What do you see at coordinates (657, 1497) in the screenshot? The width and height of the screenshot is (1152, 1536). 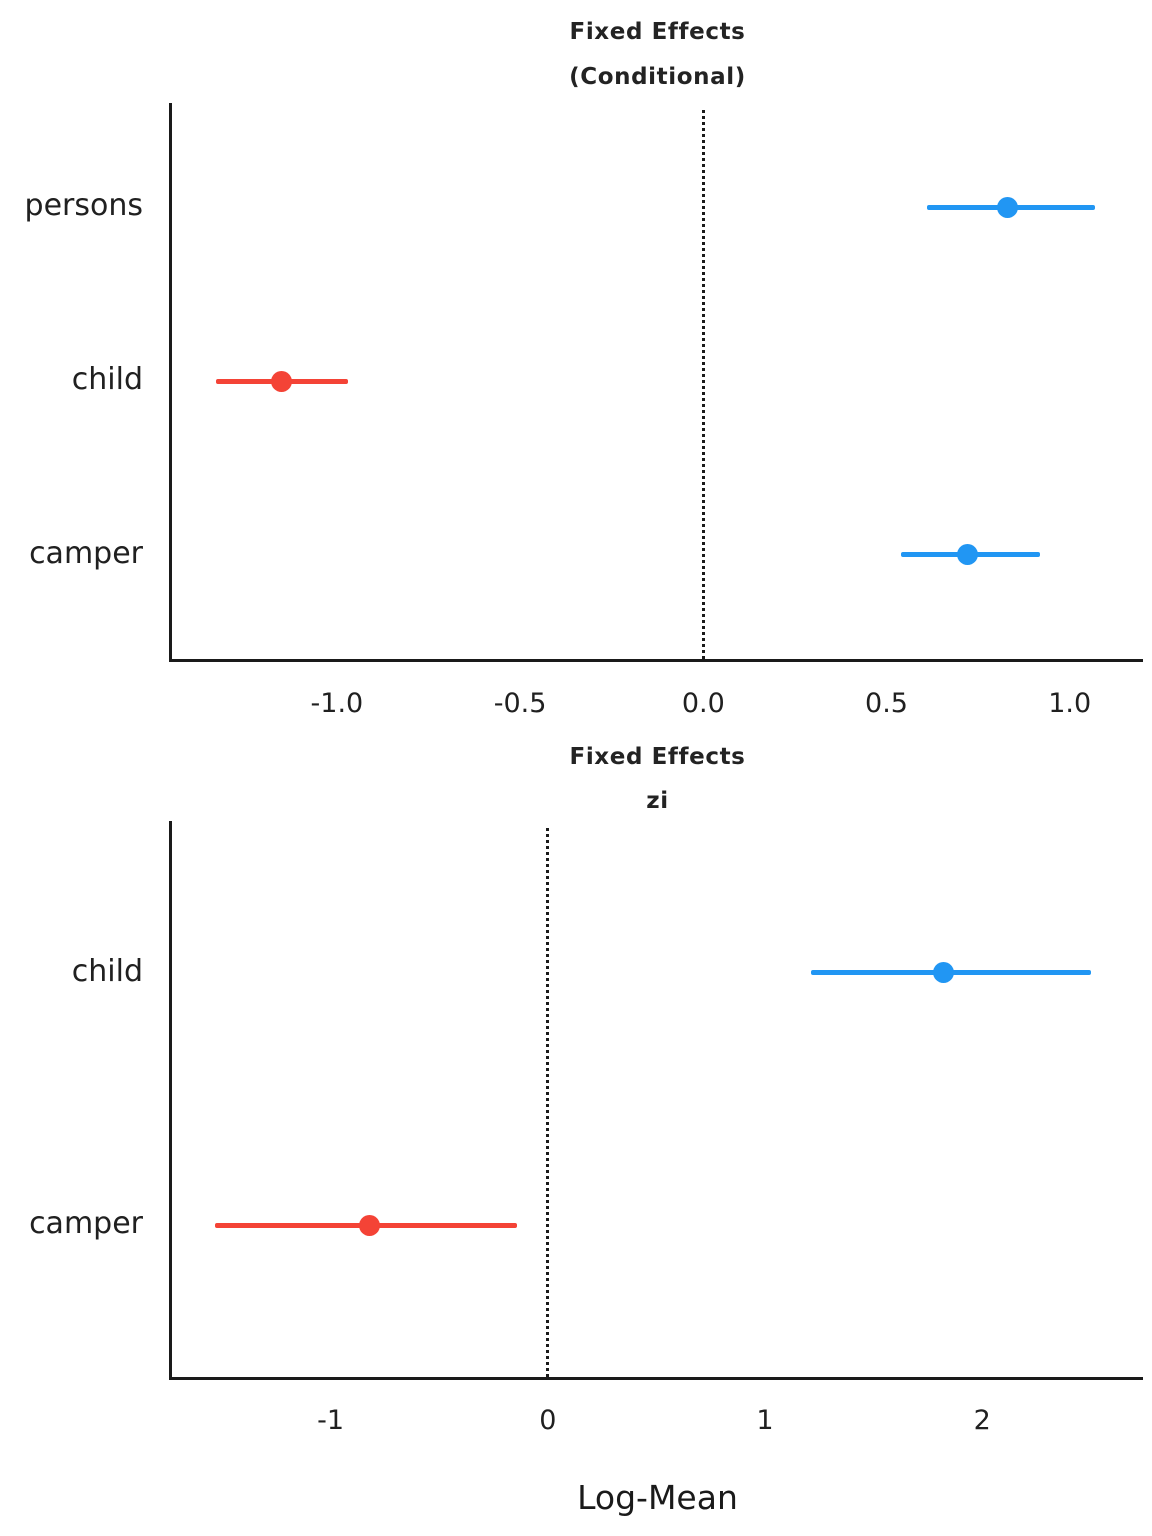 I see `x-axis-label: Log-Mean` at bounding box center [657, 1497].